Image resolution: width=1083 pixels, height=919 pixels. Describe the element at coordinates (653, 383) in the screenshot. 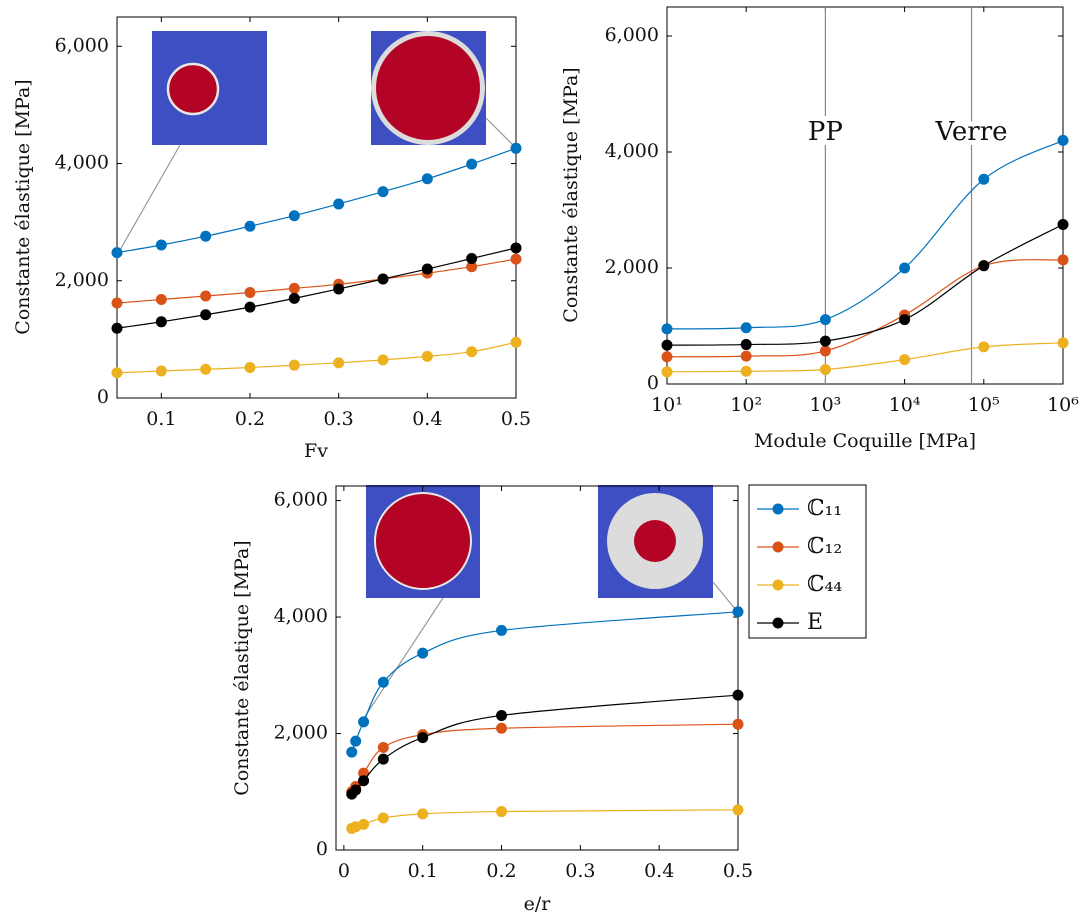

I see `y-tick-label: 0` at that location.